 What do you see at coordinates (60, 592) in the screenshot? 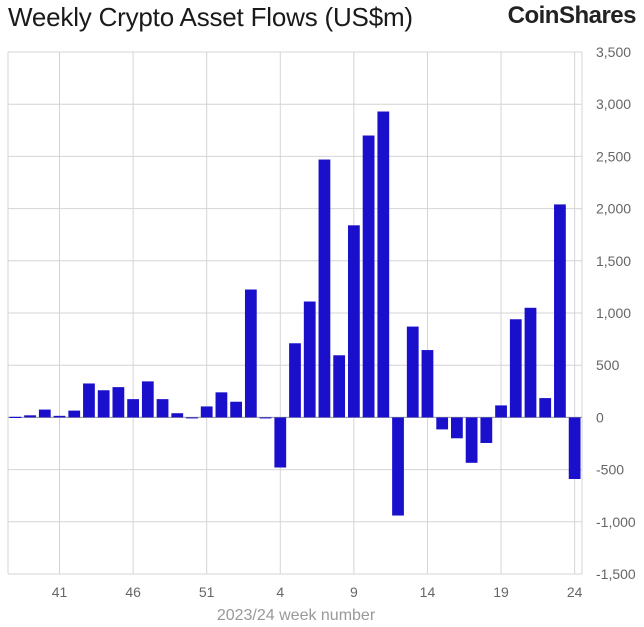
I see `x-tick-label: 41` at bounding box center [60, 592].